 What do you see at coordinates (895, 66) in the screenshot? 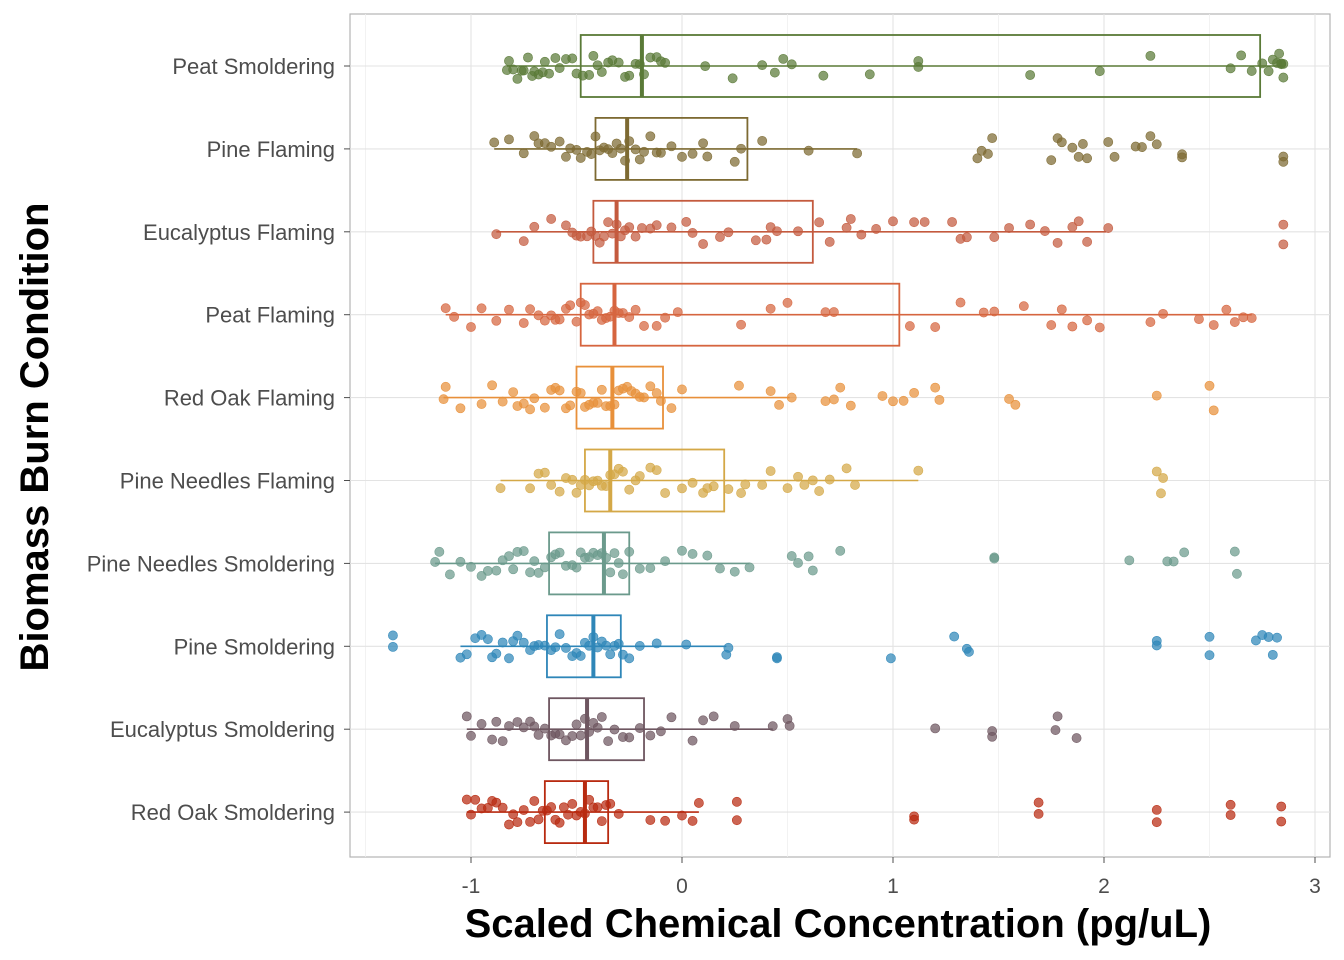
I see `boxplot-group` at bounding box center [895, 66].